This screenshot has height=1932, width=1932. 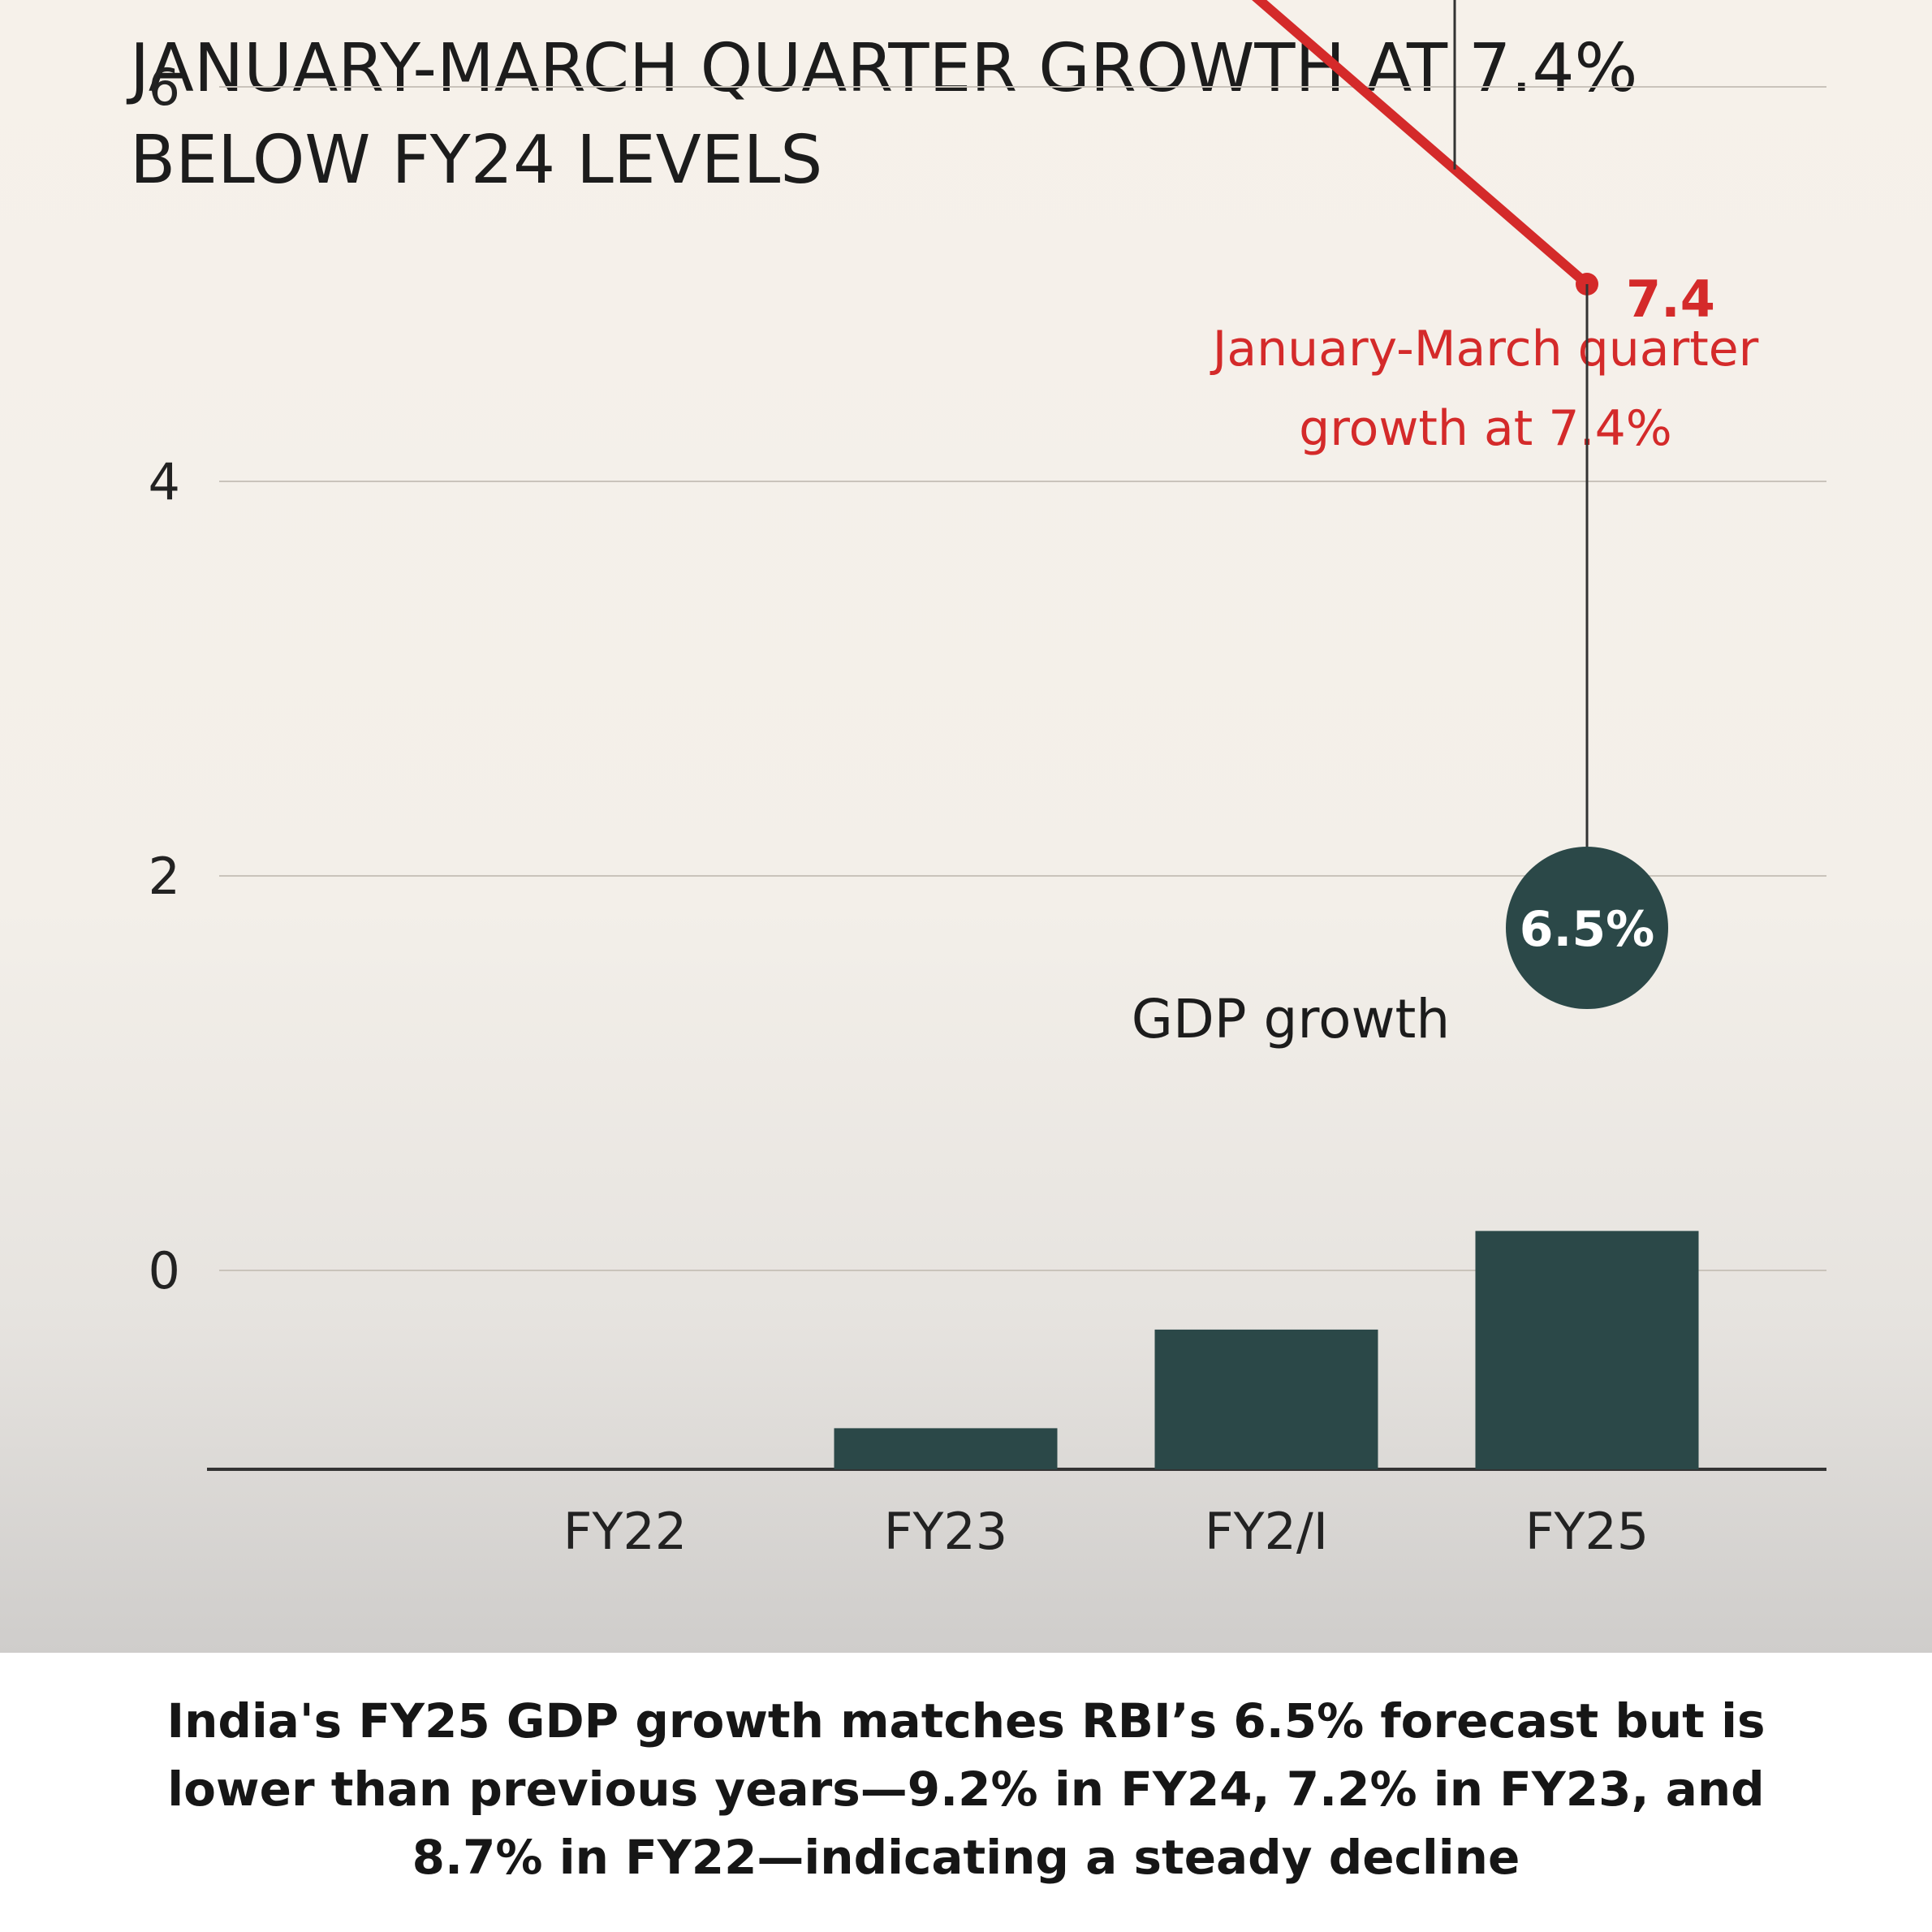 What do you see at coordinates (1266, 1531) in the screenshot?
I see `x-tick-label: FY2/I` at bounding box center [1266, 1531].